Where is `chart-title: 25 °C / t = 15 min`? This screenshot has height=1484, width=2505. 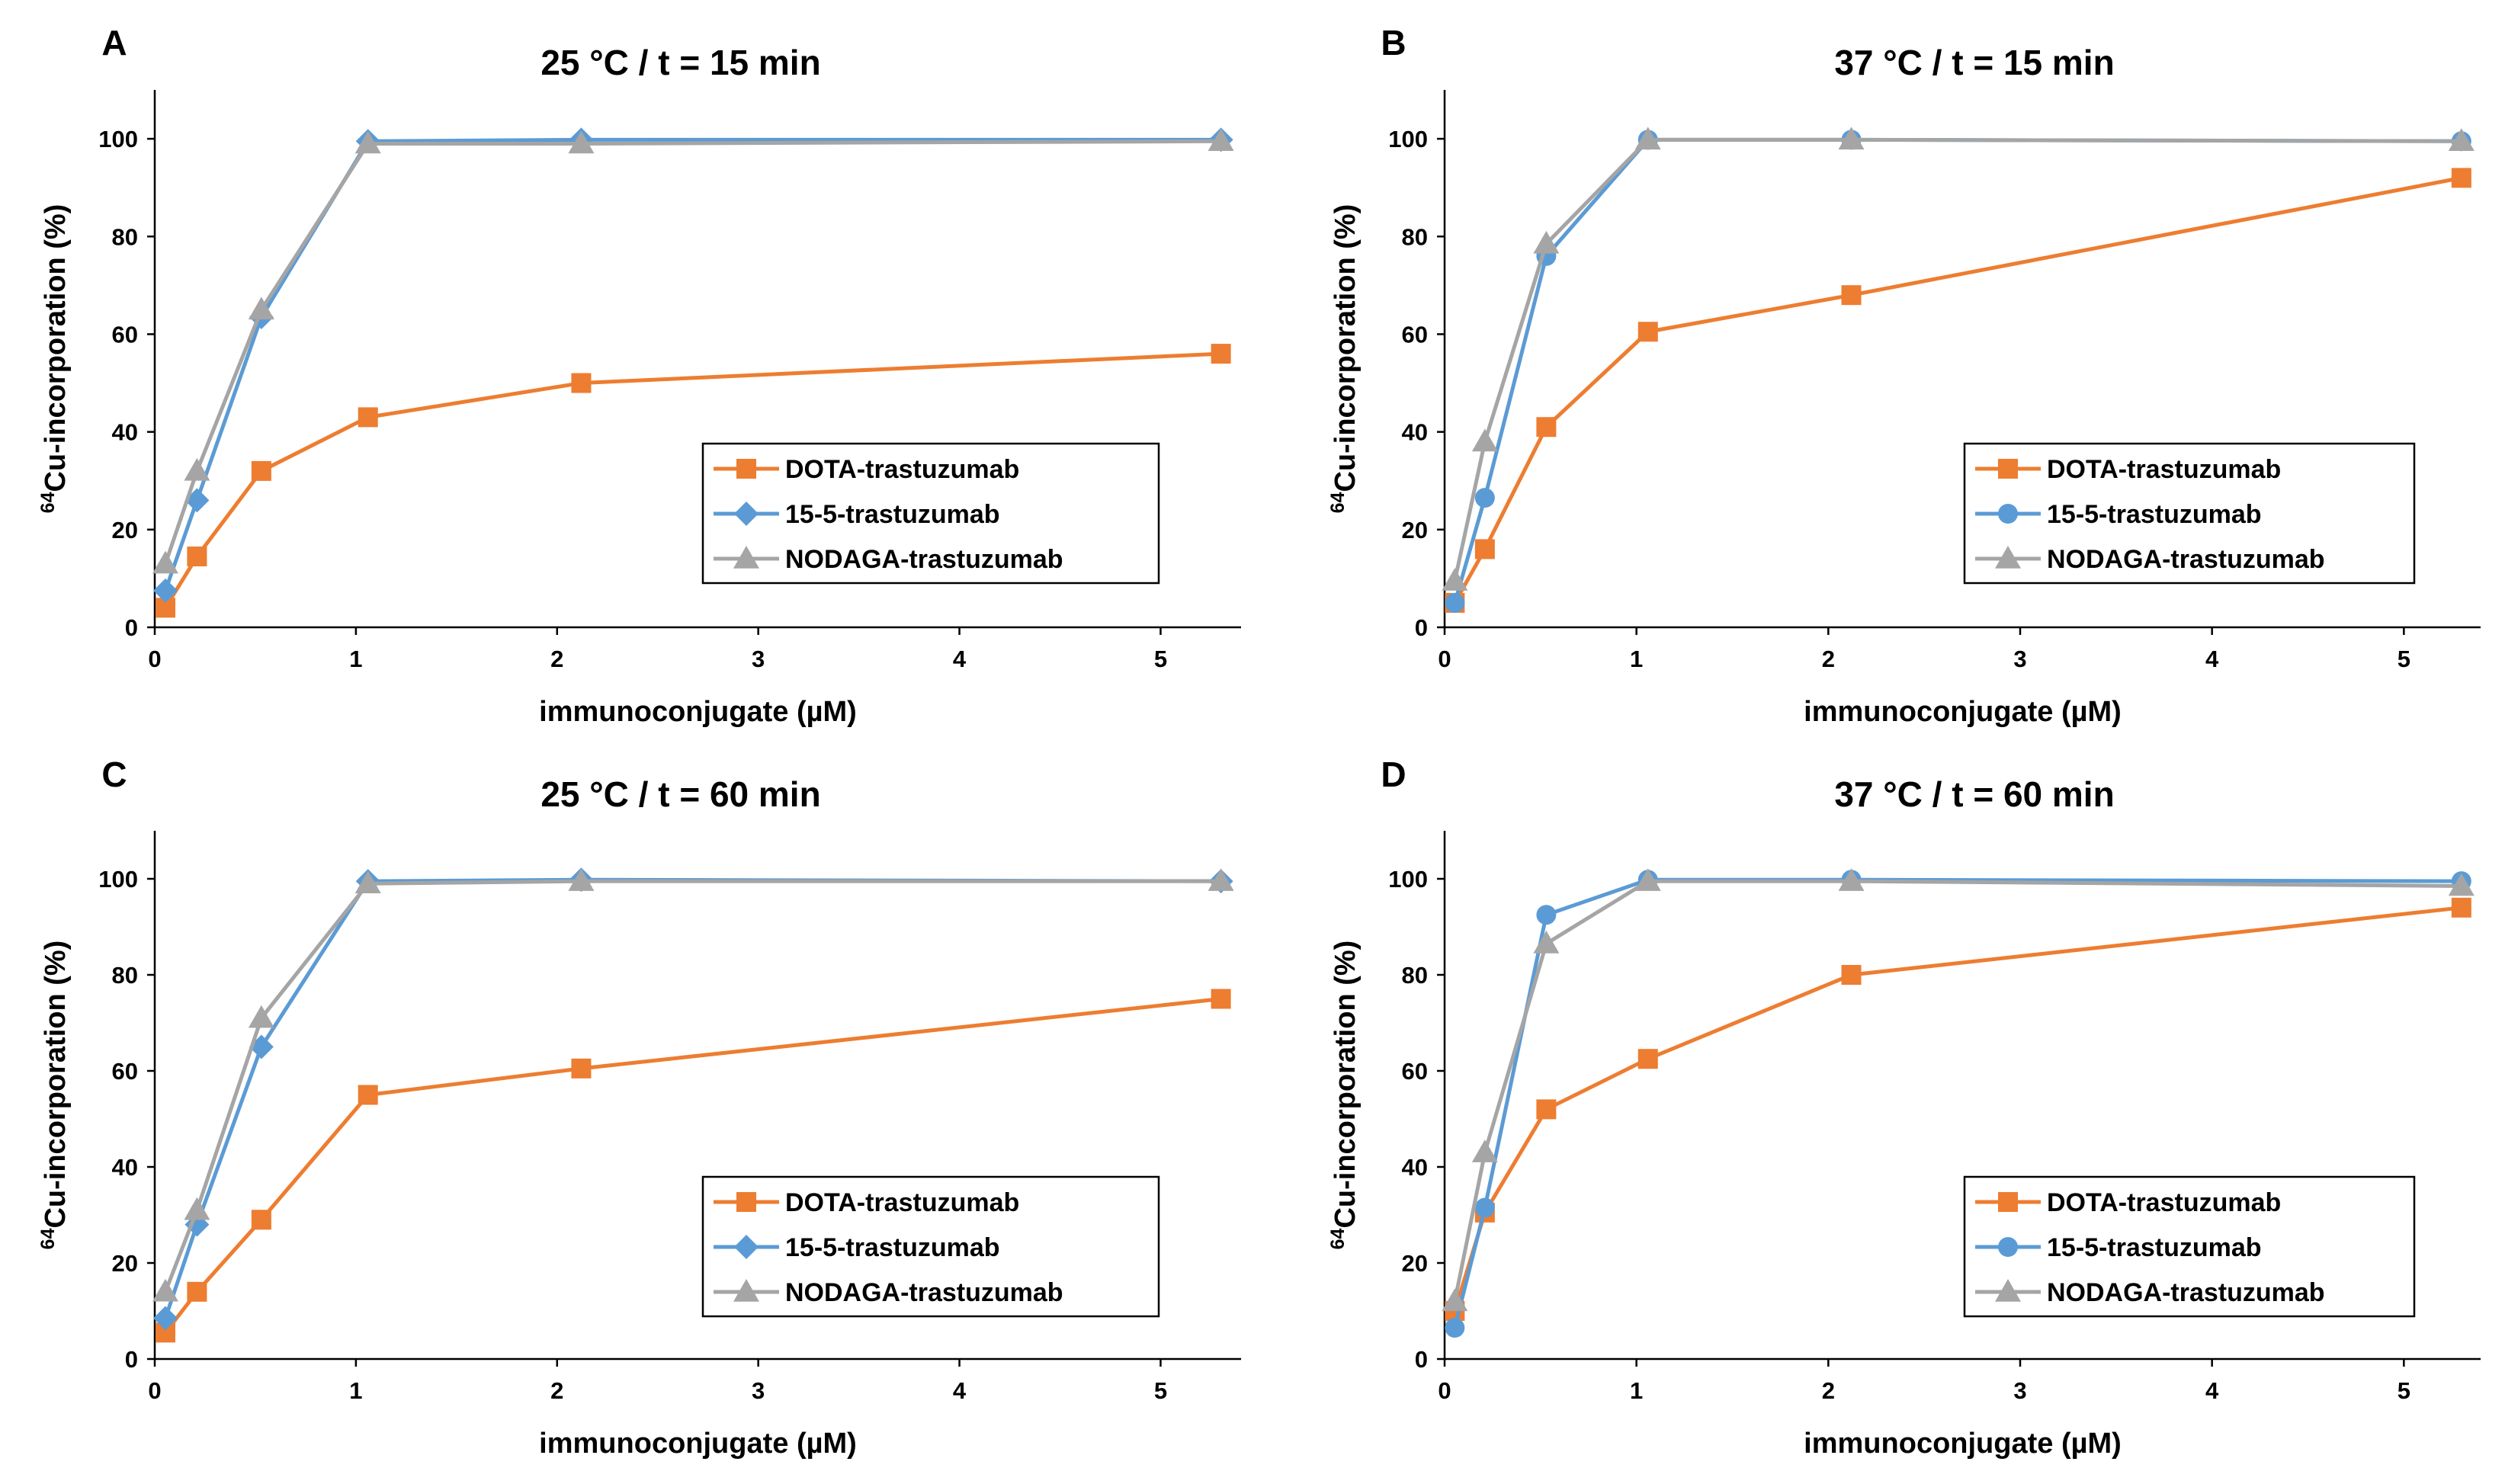
chart-title: 25 °C / t = 15 min is located at coordinates (680, 63).